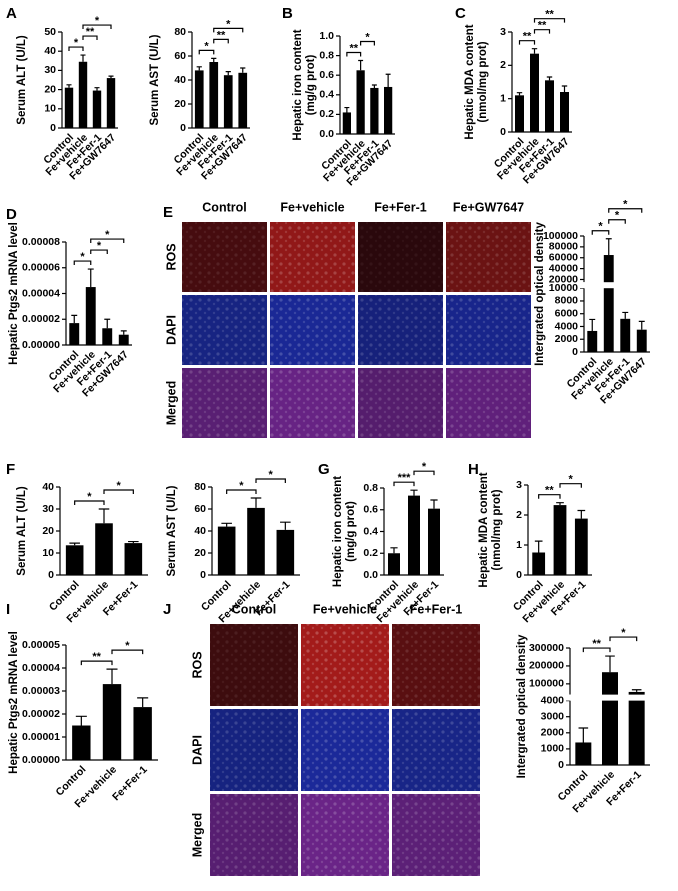  I want to click on panel-letter: B, so click(287, 13).